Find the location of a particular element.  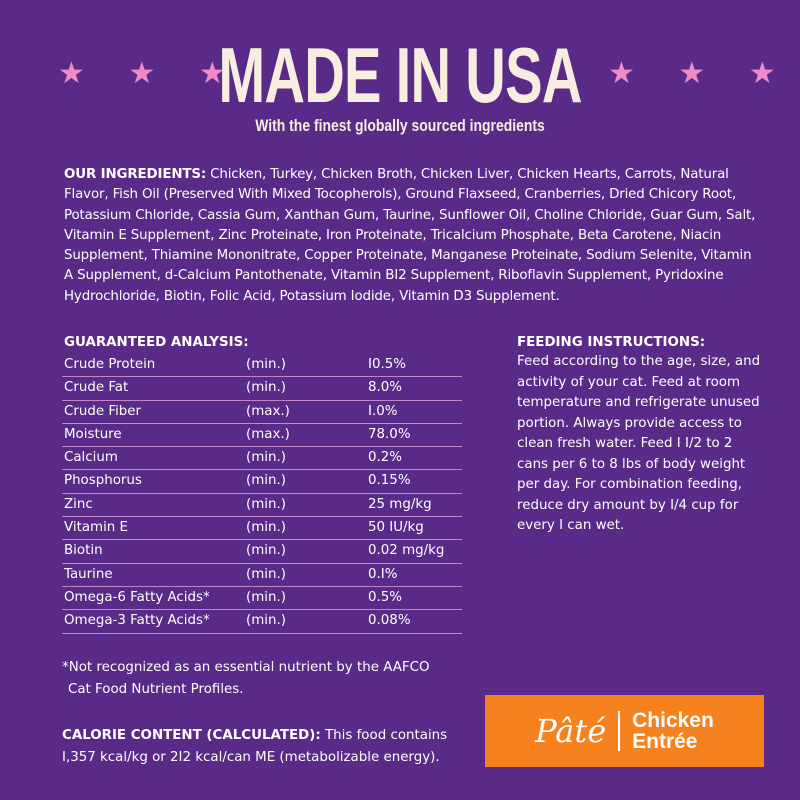

analysis-title: GUARANTEED ANALYSIS: is located at coordinates (156, 342).